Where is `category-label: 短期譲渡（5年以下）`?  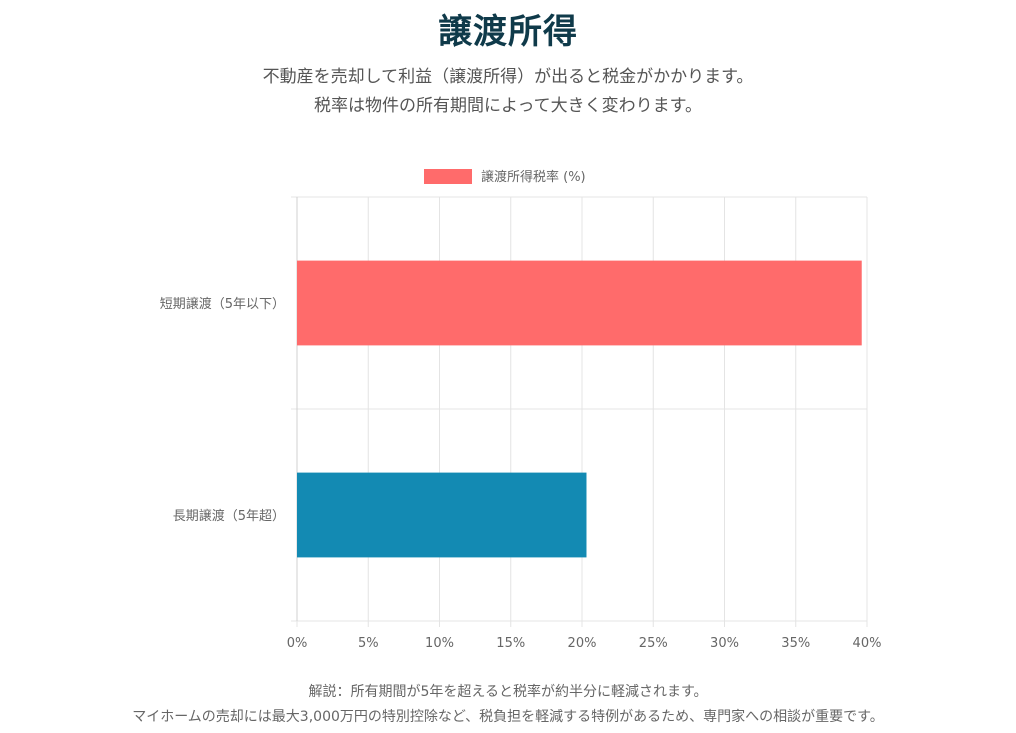
category-label: 短期譲渡（5年以下） is located at coordinates (222, 304).